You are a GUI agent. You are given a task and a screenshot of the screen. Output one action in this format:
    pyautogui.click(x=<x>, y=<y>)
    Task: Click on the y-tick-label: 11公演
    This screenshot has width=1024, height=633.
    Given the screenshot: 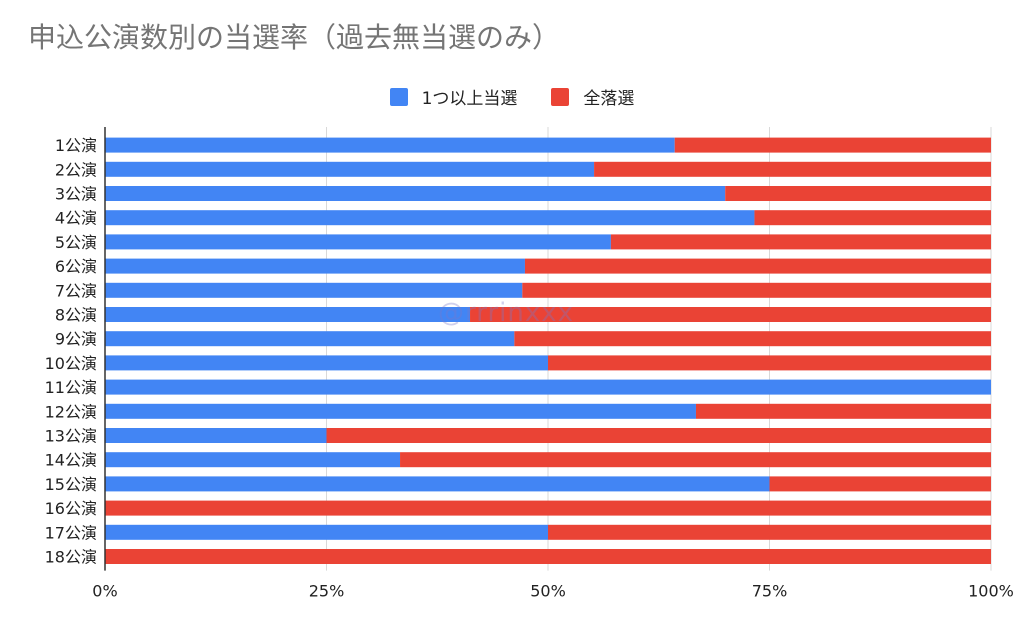 What is the action you would take?
    pyautogui.click(x=71, y=387)
    